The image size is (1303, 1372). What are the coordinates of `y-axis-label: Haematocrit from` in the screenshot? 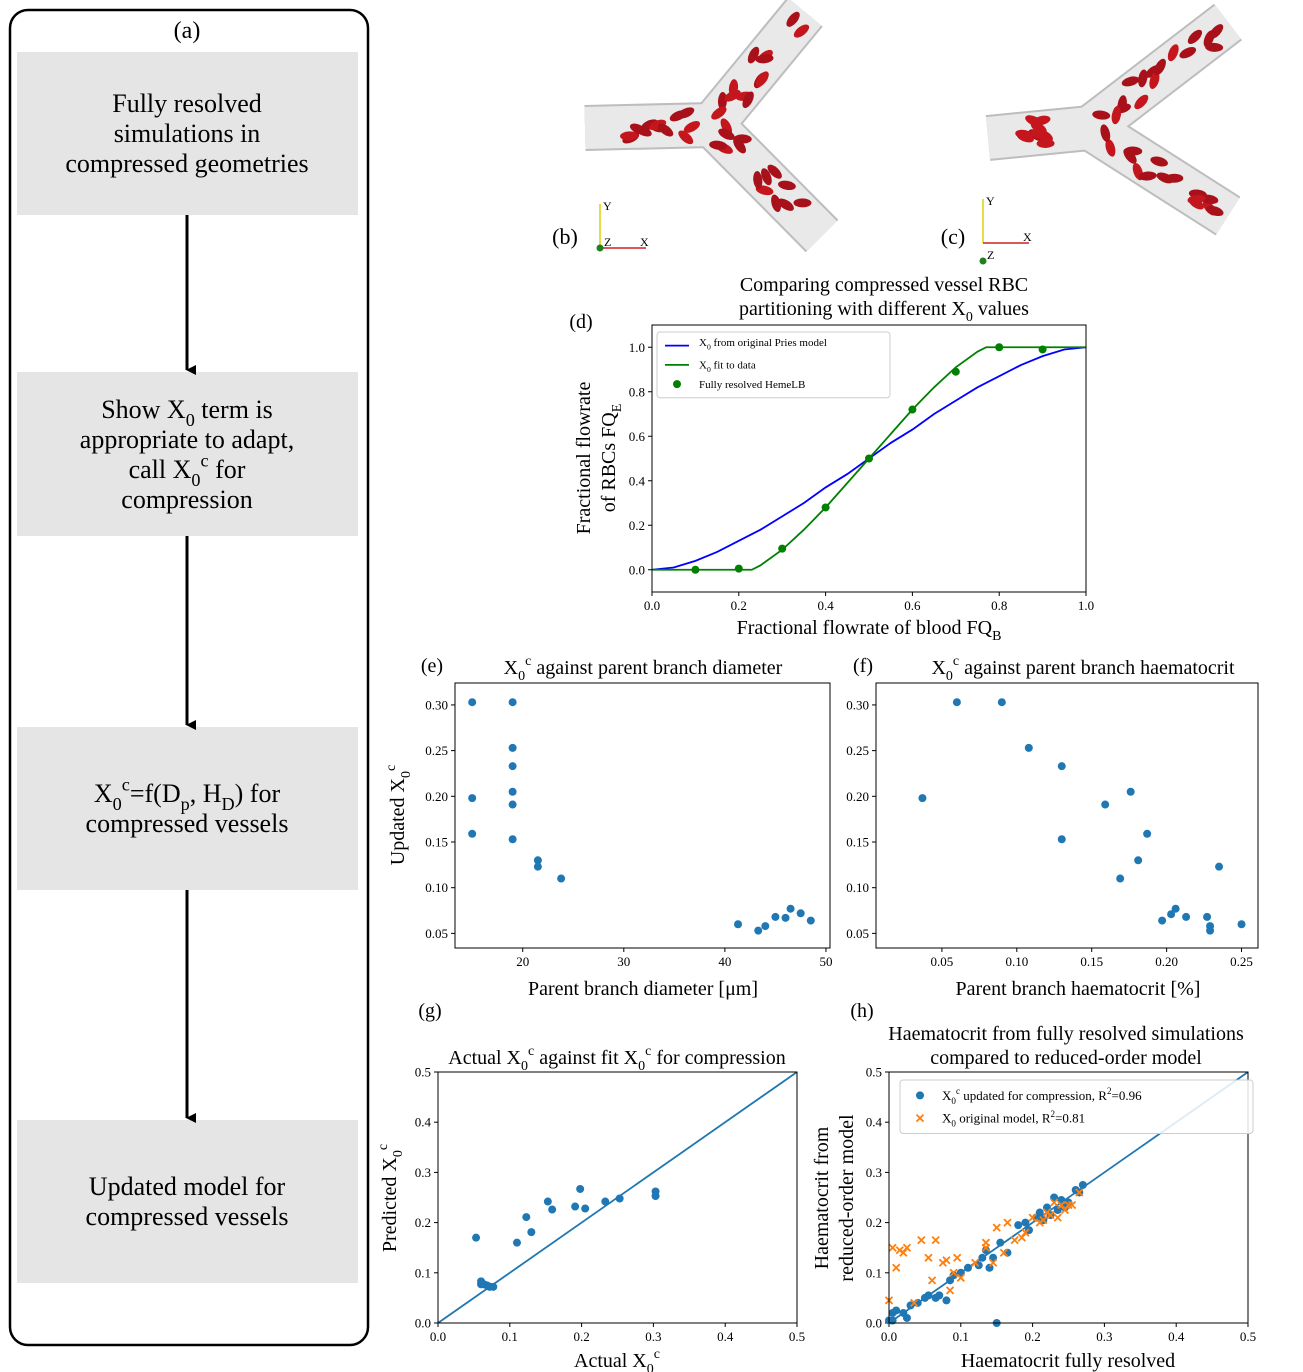 It's located at (822, 1197).